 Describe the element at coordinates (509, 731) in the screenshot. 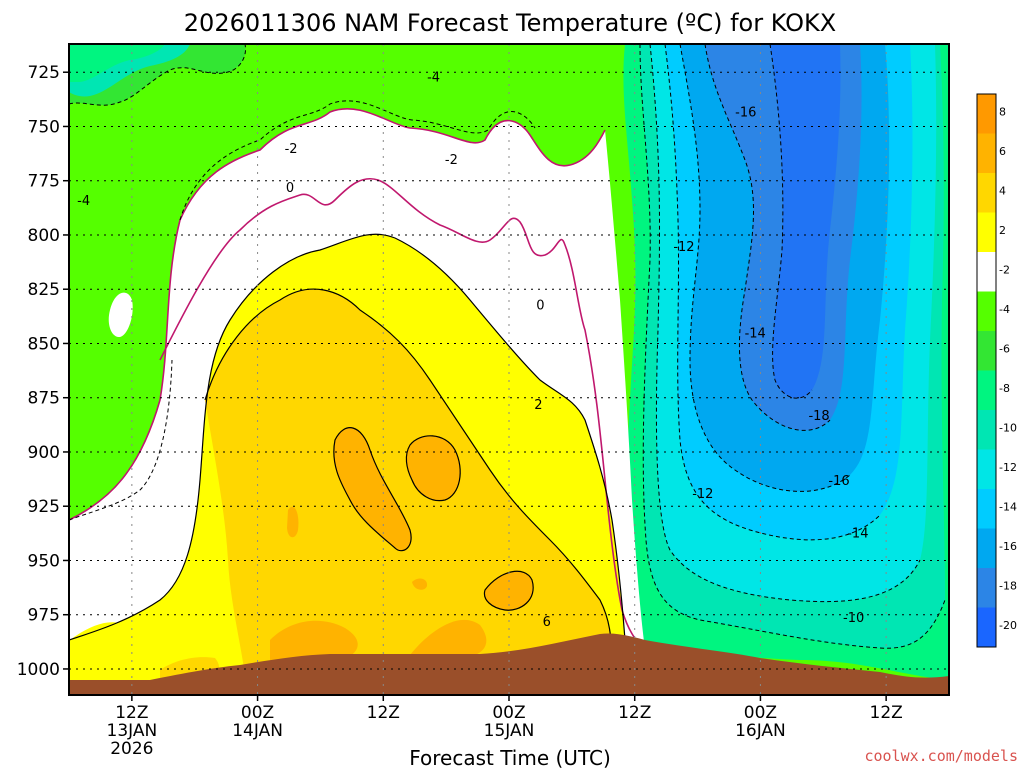

I see `x-tick-label: 15JAN` at that location.